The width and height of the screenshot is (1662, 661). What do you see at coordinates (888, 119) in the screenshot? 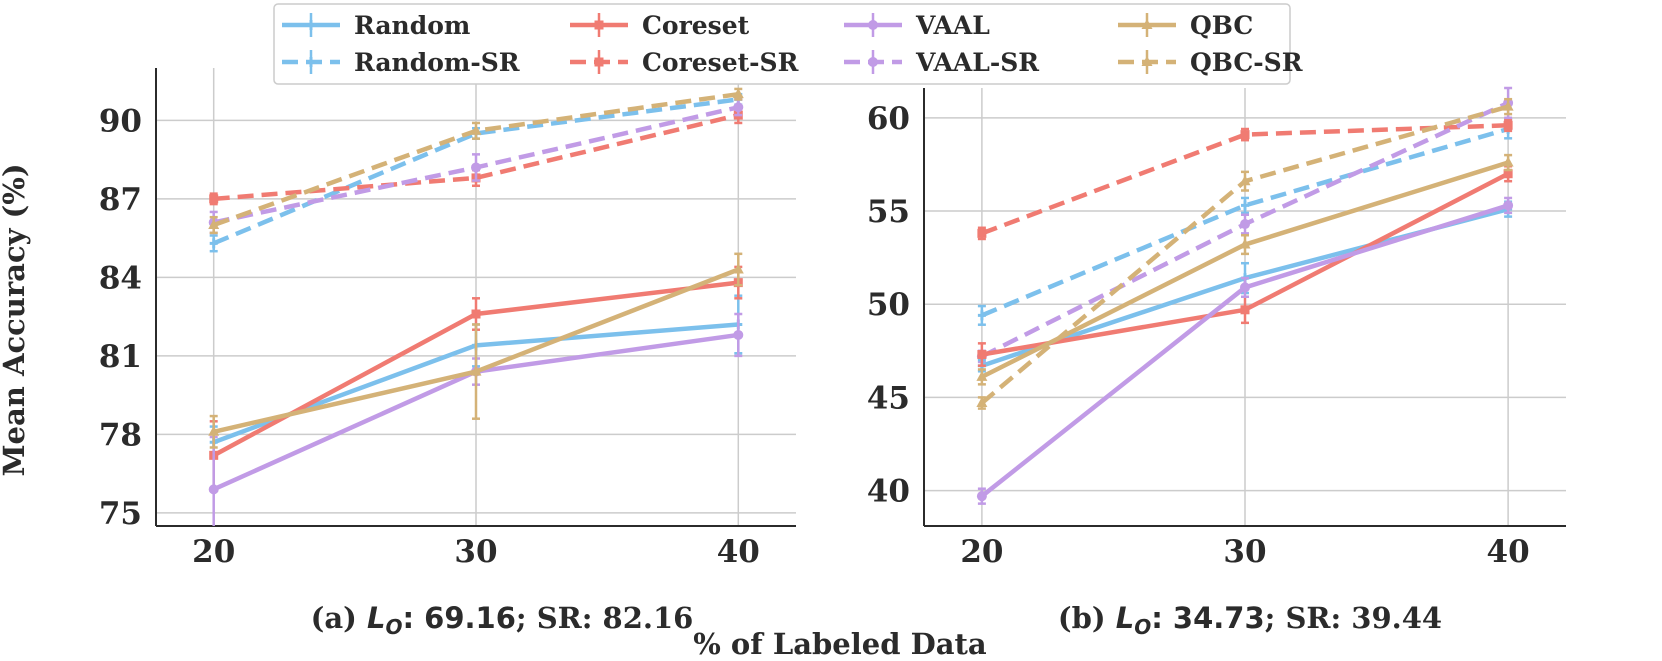
I see `y-tick-label: 60` at bounding box center [888, 119].